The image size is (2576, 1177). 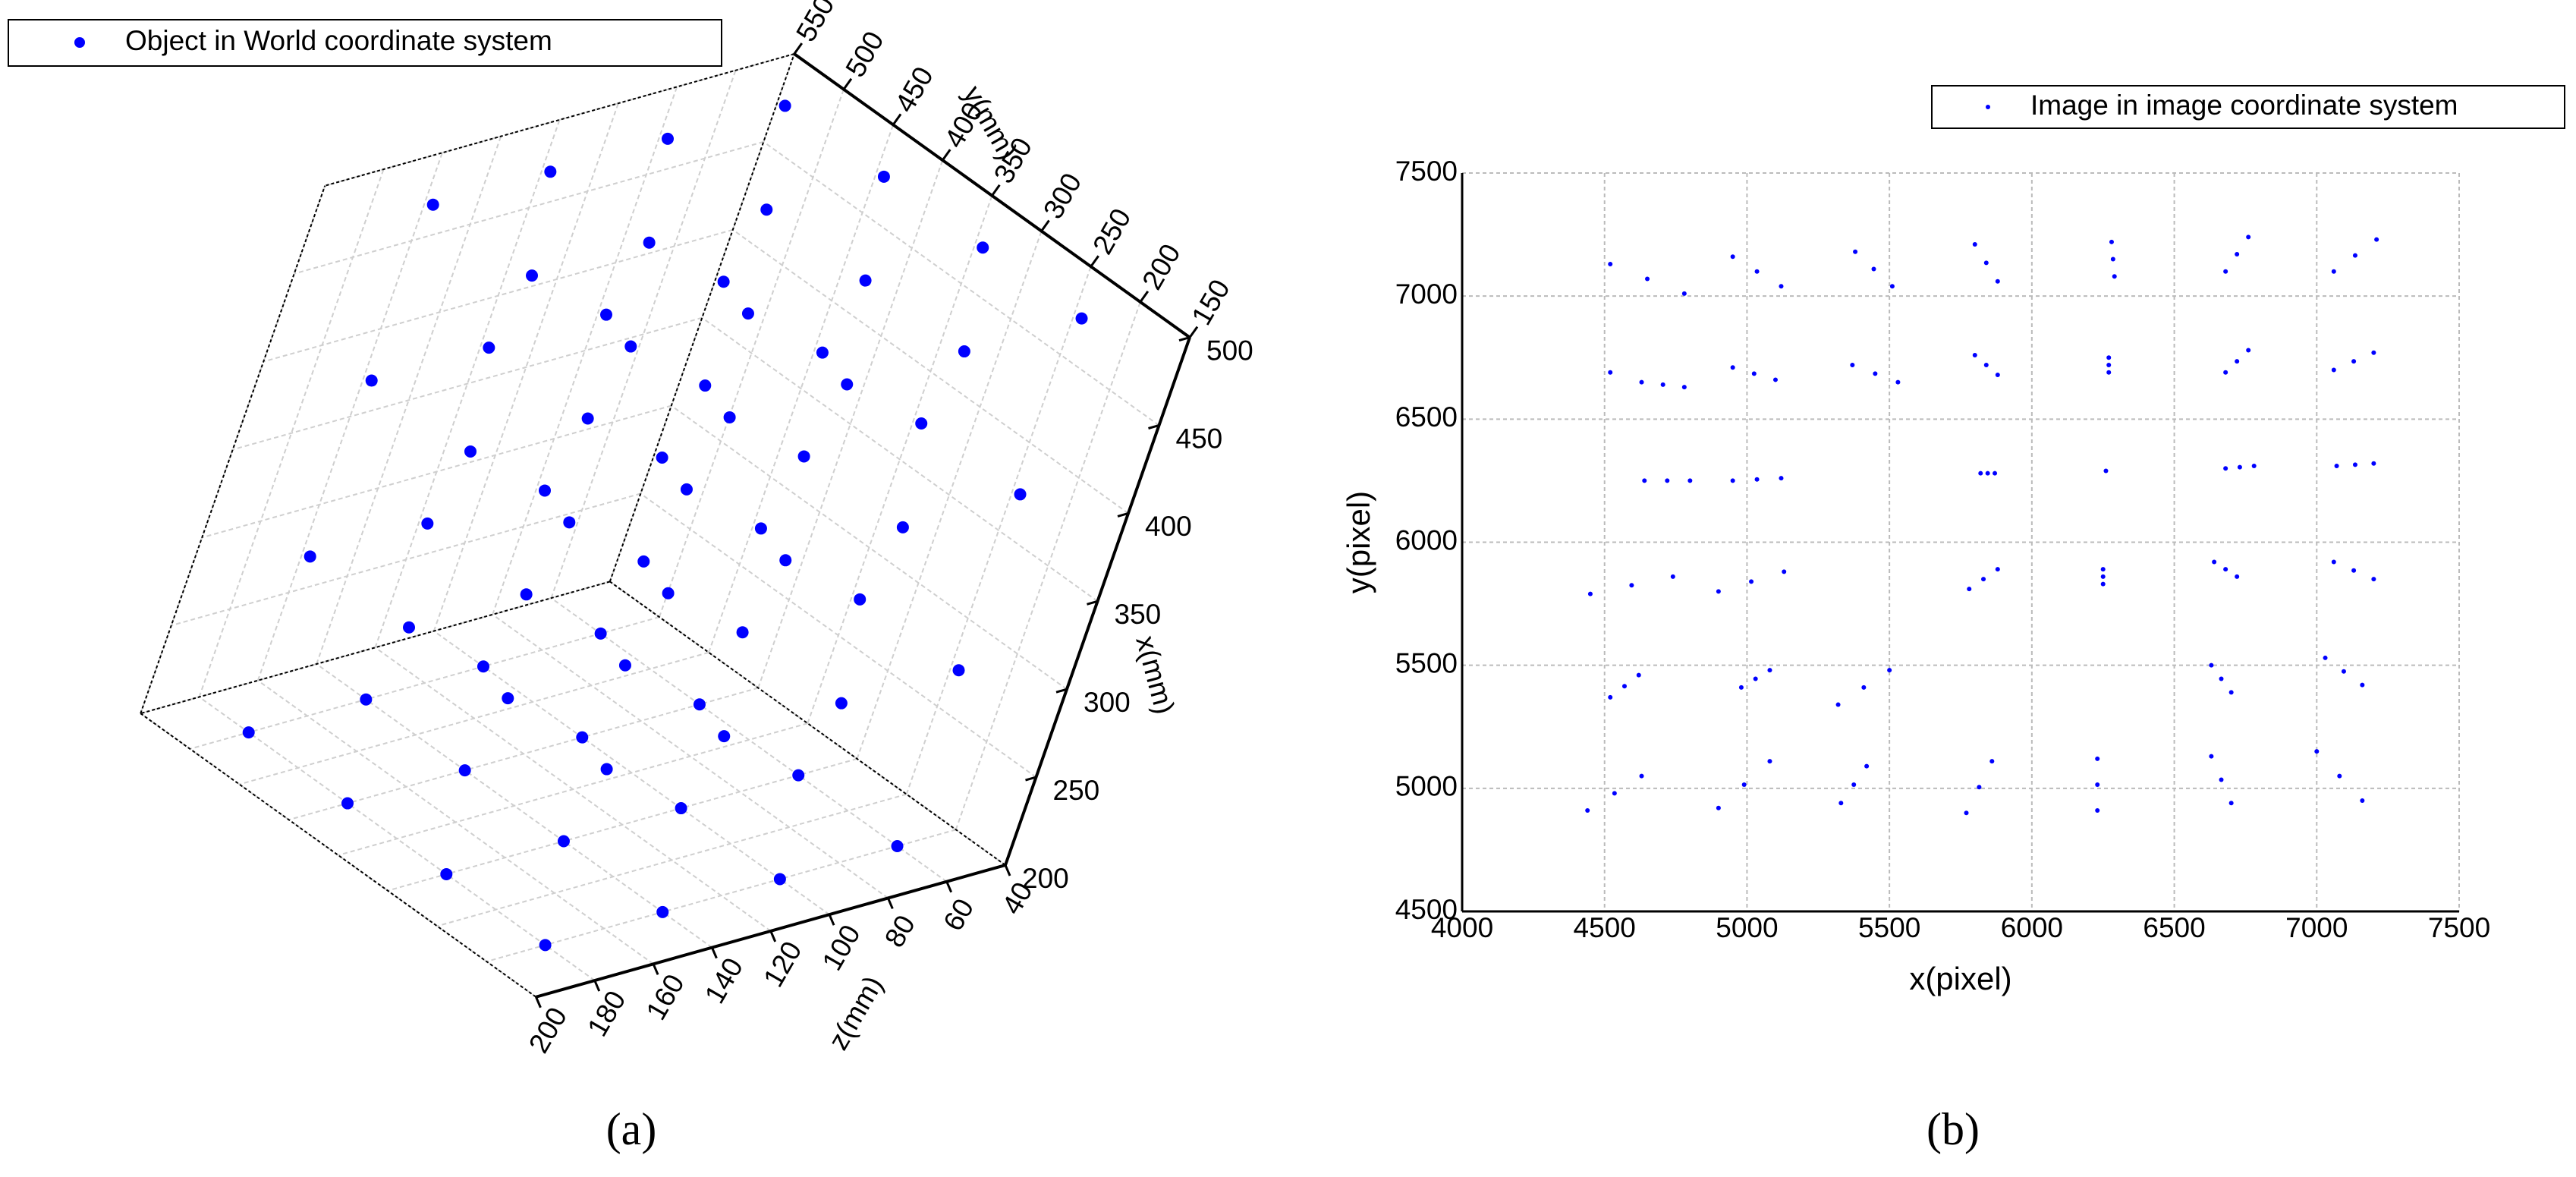 I want to click on x-tick-label: 6500, so click(x=2174, y=927).